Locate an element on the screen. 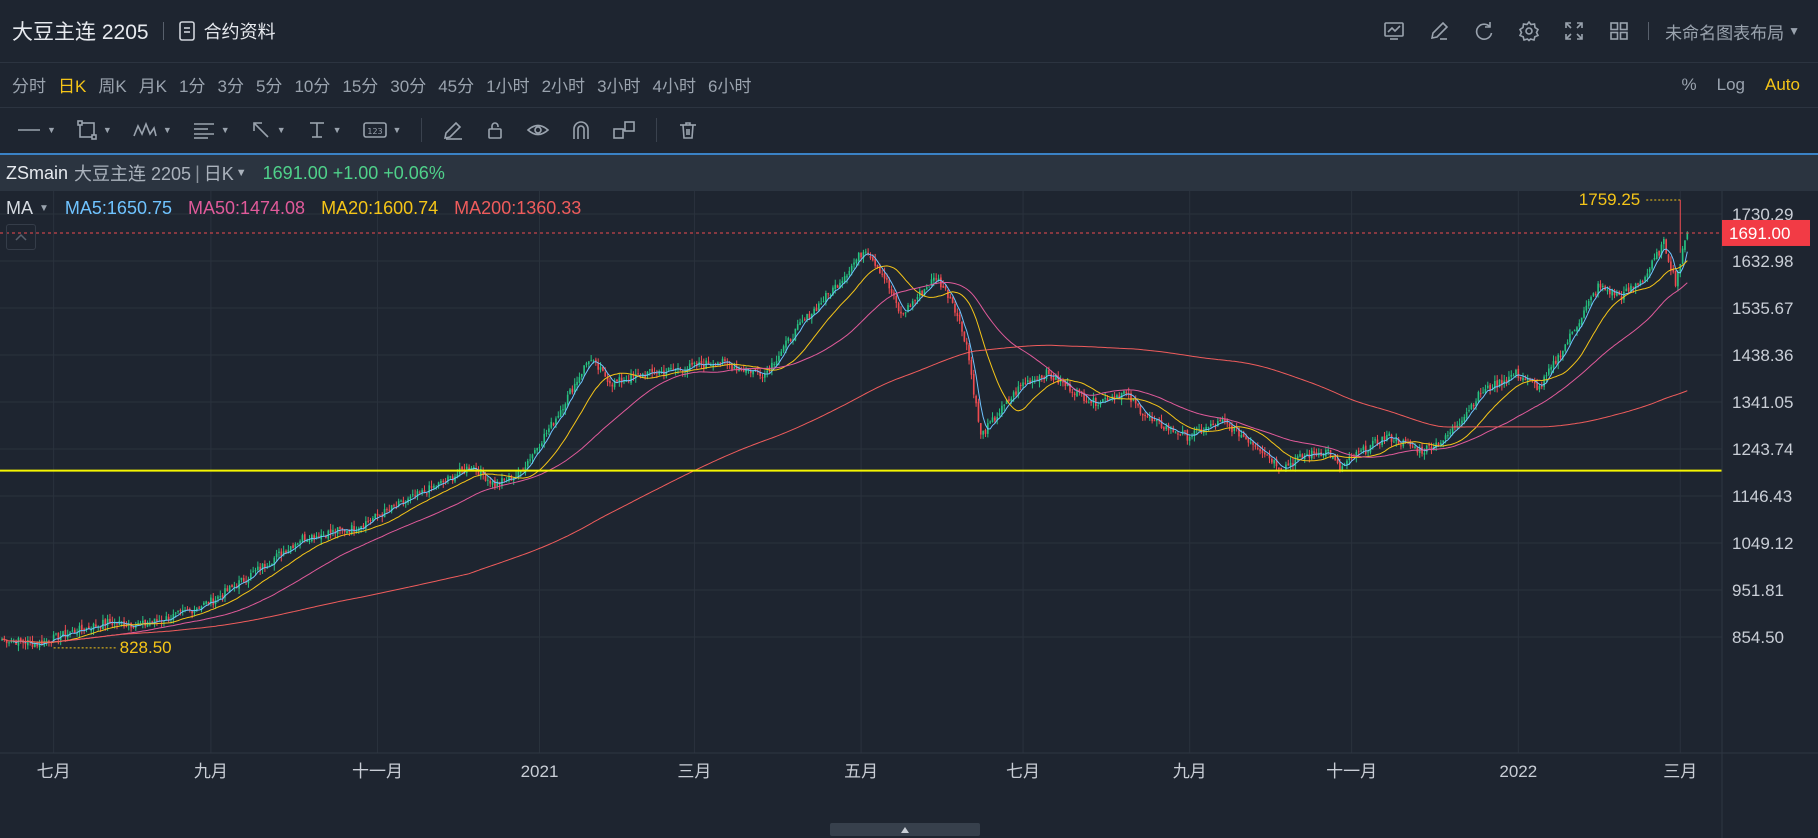 This screenshot has height=838, width=1818. chart-type-icon is located at coordinates (1394, 31).